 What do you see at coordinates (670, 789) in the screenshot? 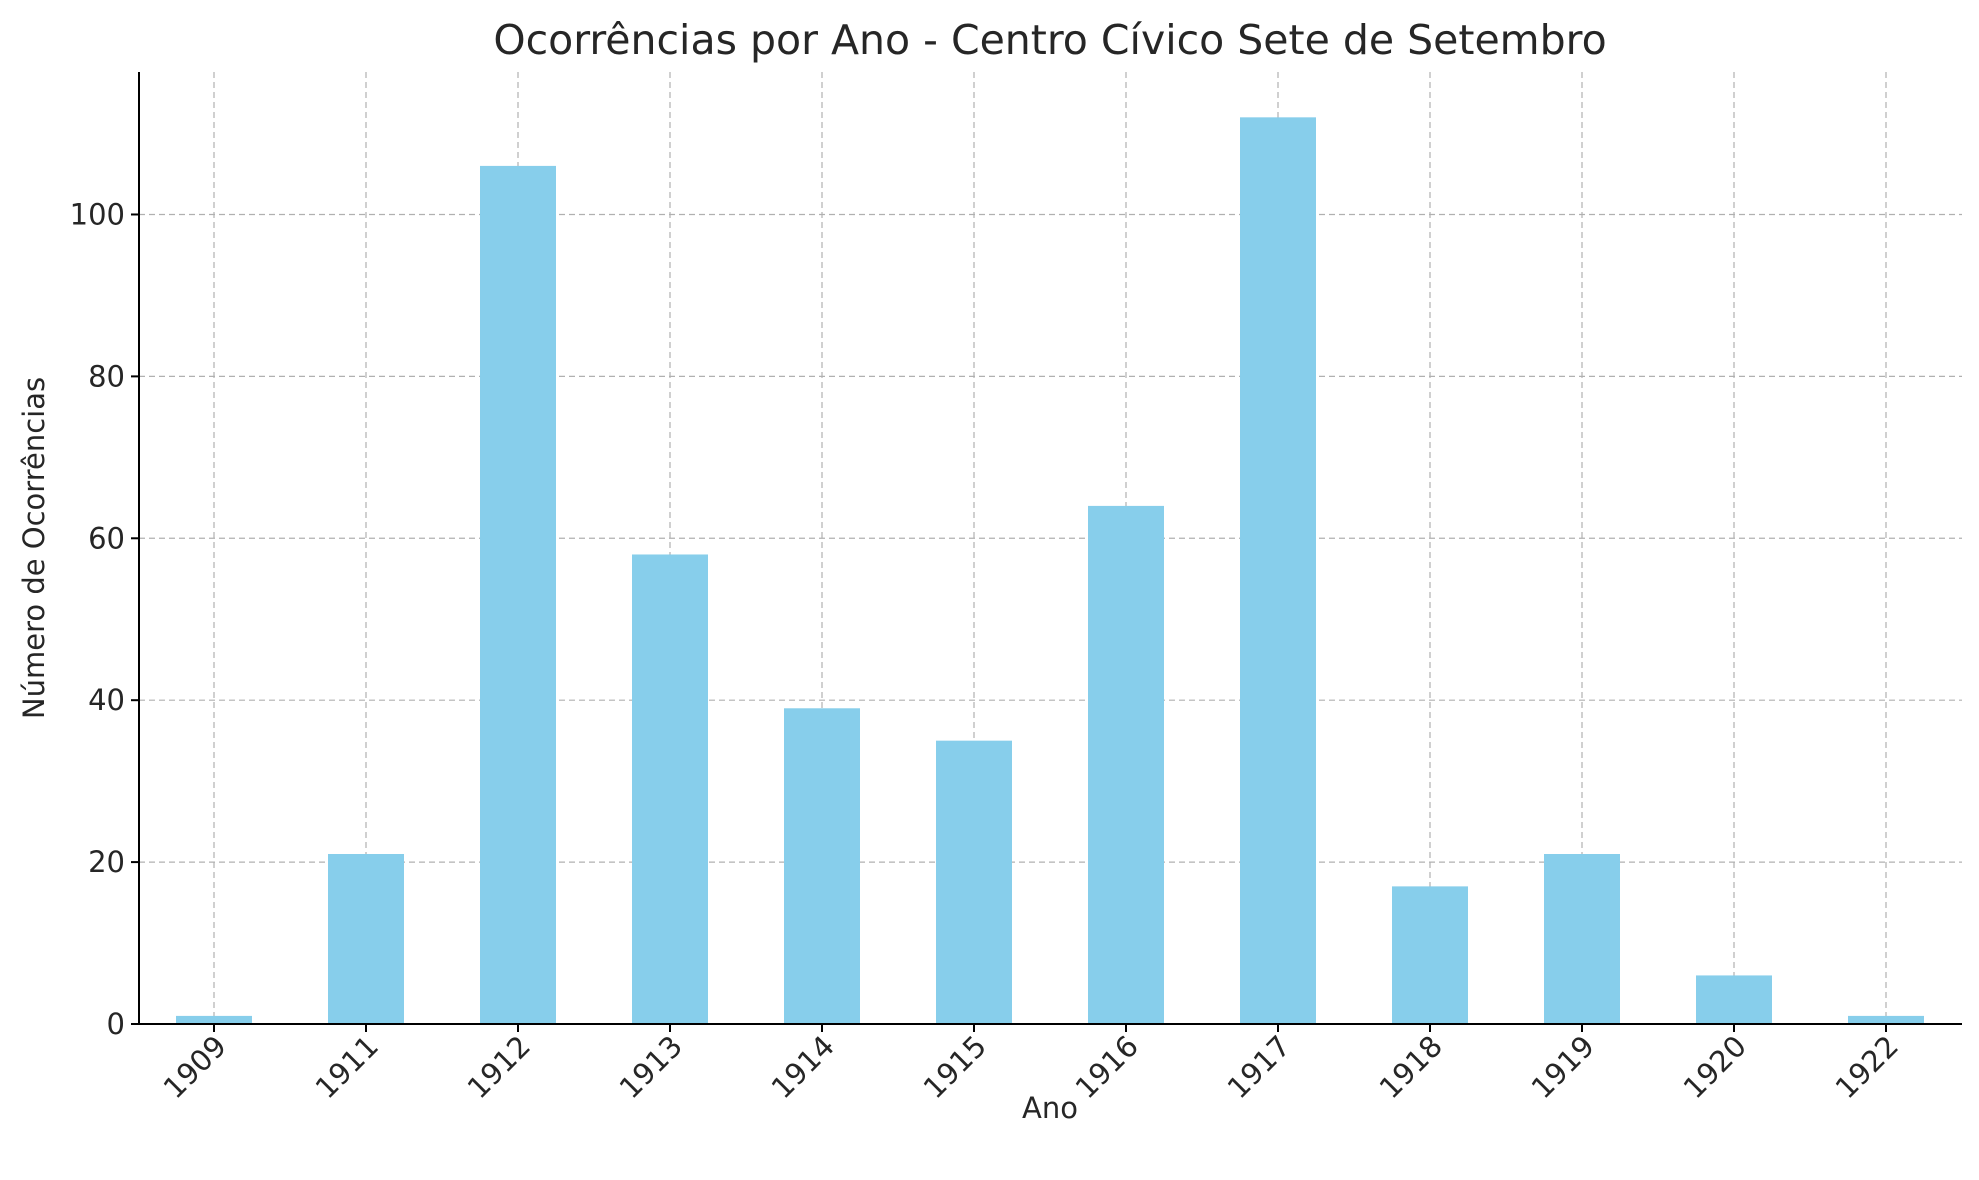
I see `bar-1913` at bounding box center [670, 789].